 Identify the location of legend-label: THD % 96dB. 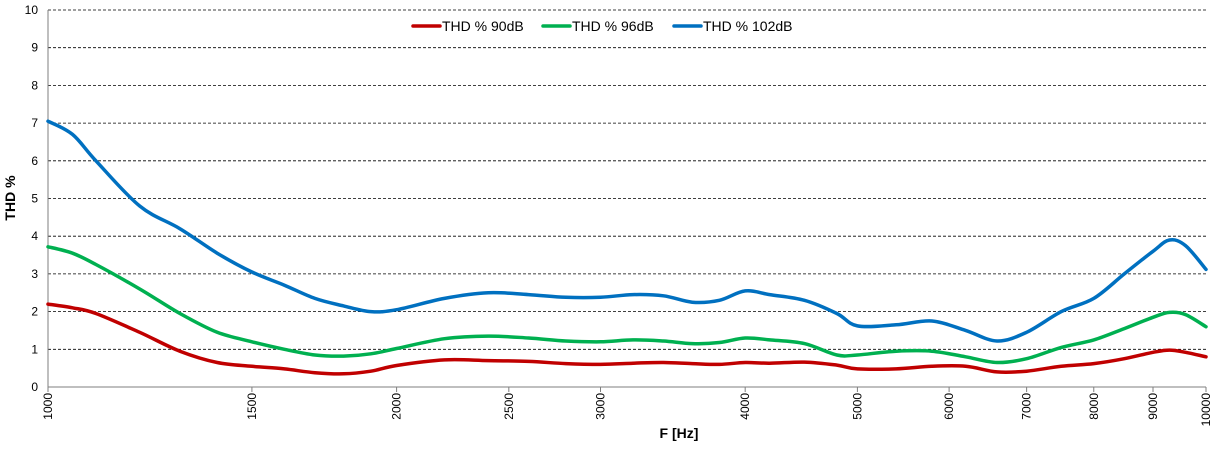
(613, 26).